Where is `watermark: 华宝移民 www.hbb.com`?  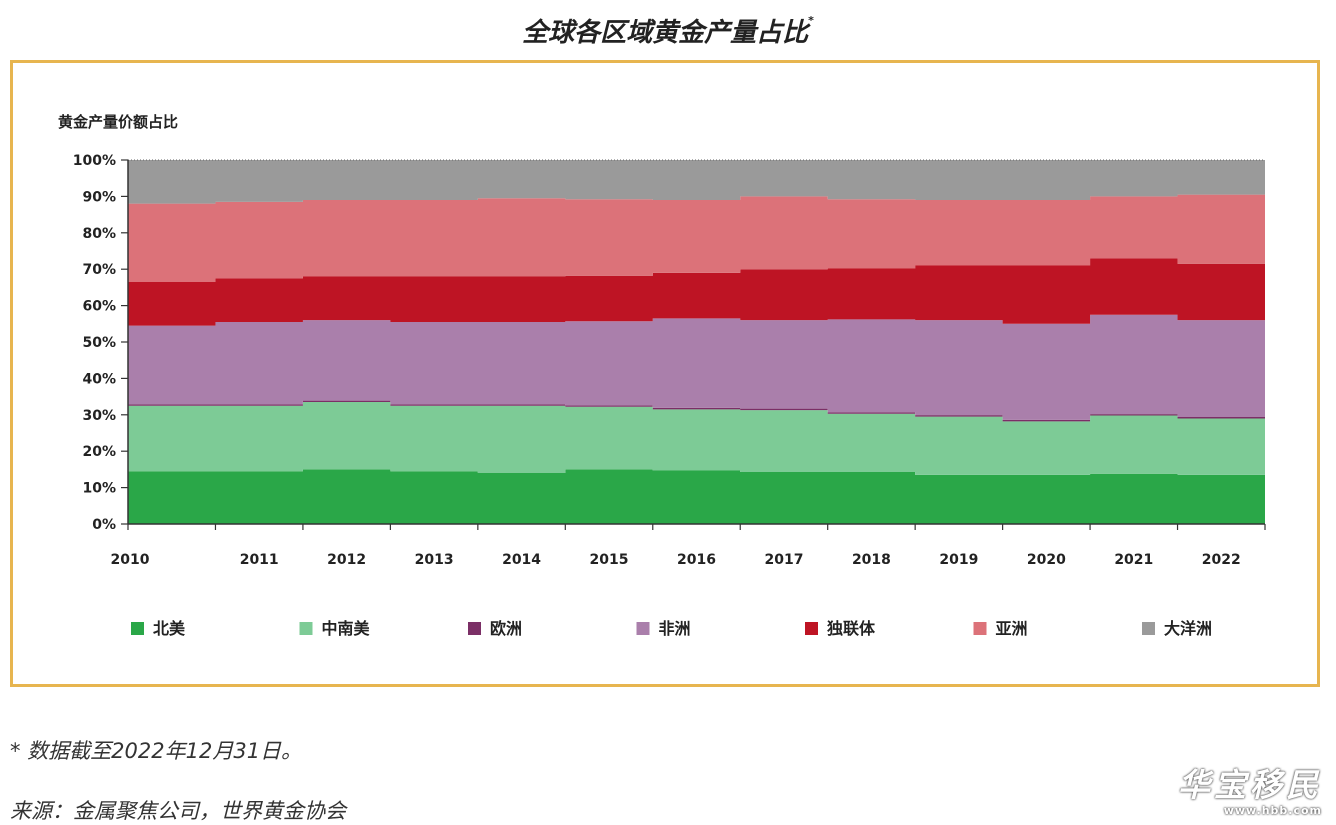
watermark: 华宝移民 www.hbb.com is located at coordinates (1250, 788).